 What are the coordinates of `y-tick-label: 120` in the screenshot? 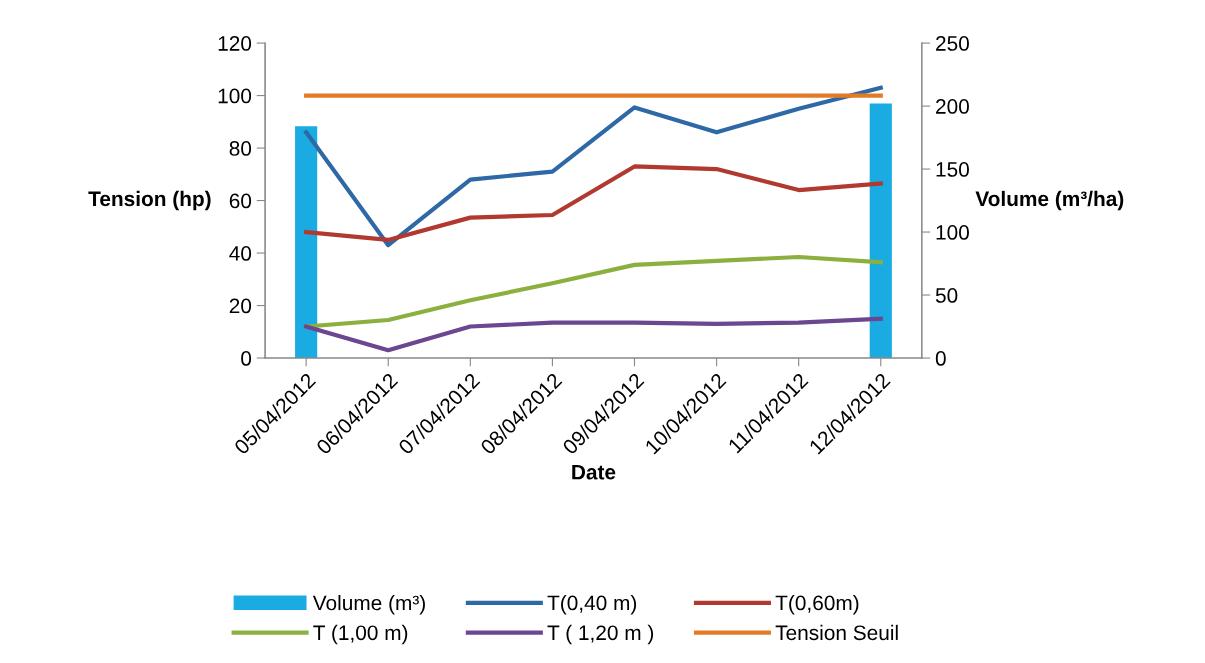 It's located at (235, 43).